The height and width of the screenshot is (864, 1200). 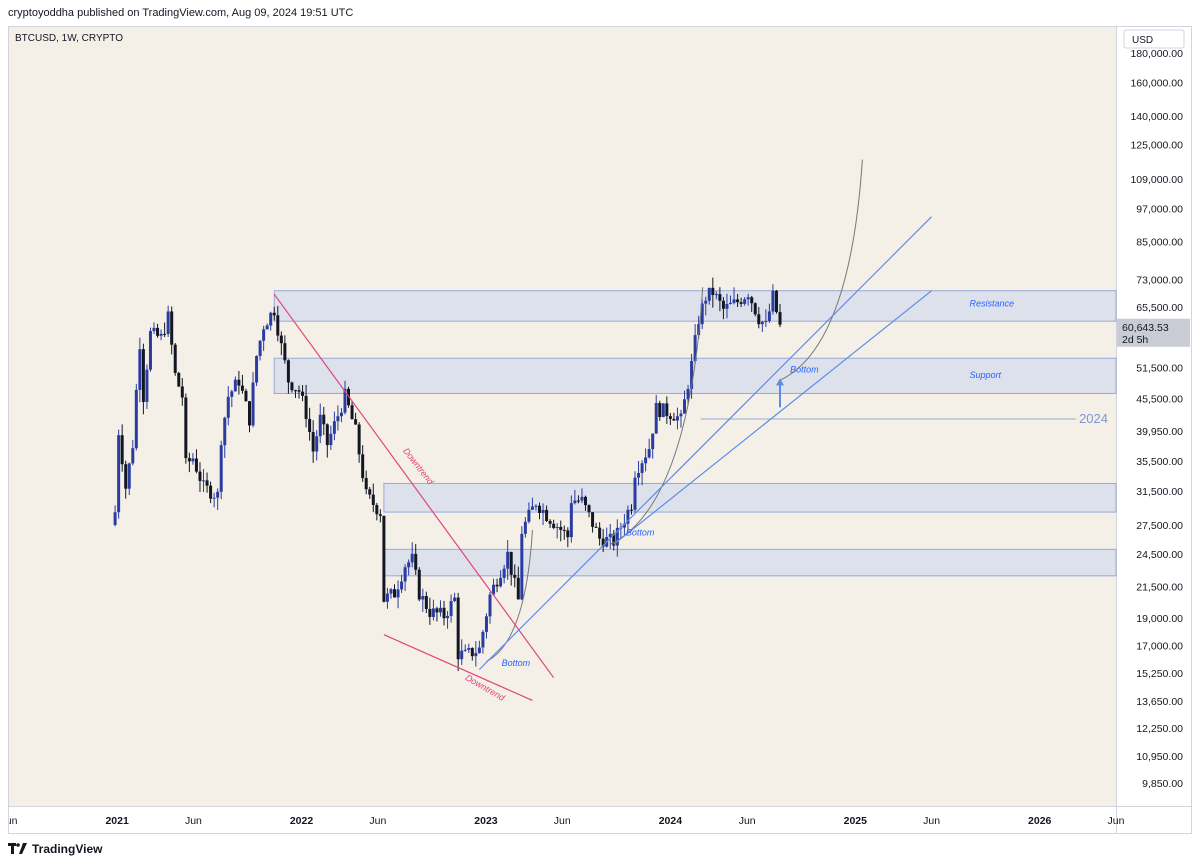 I want to click on x-tick-label: 2025, so click(x=856, y=821).